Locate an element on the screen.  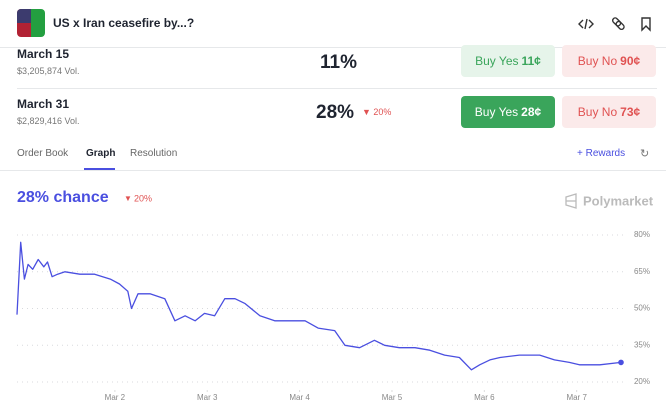
y-tick-label: 65% is located at coordinates (642, 271).